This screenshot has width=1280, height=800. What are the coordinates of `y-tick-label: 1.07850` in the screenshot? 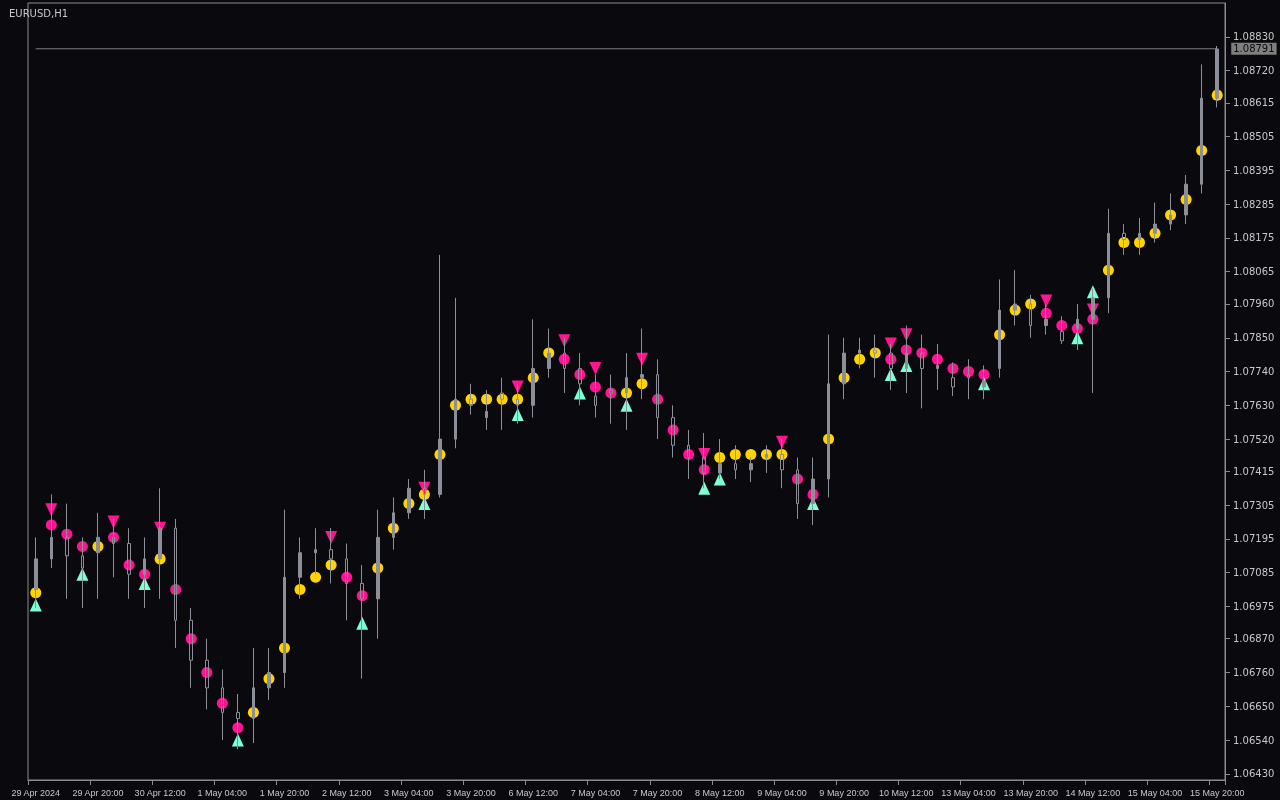 It's located at (1254, 338).